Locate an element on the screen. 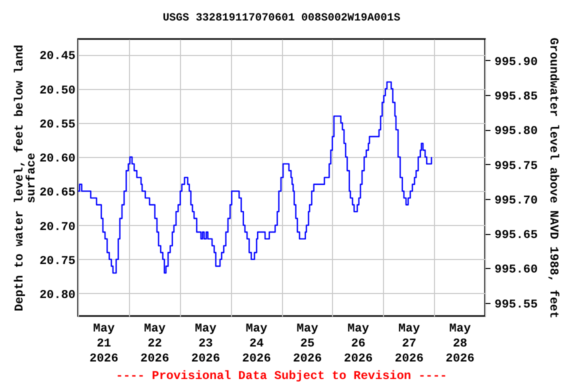 The height and width of the screenshot is (384, 576). y-tick-label: 20.55 is located at coordinates (57, 124).